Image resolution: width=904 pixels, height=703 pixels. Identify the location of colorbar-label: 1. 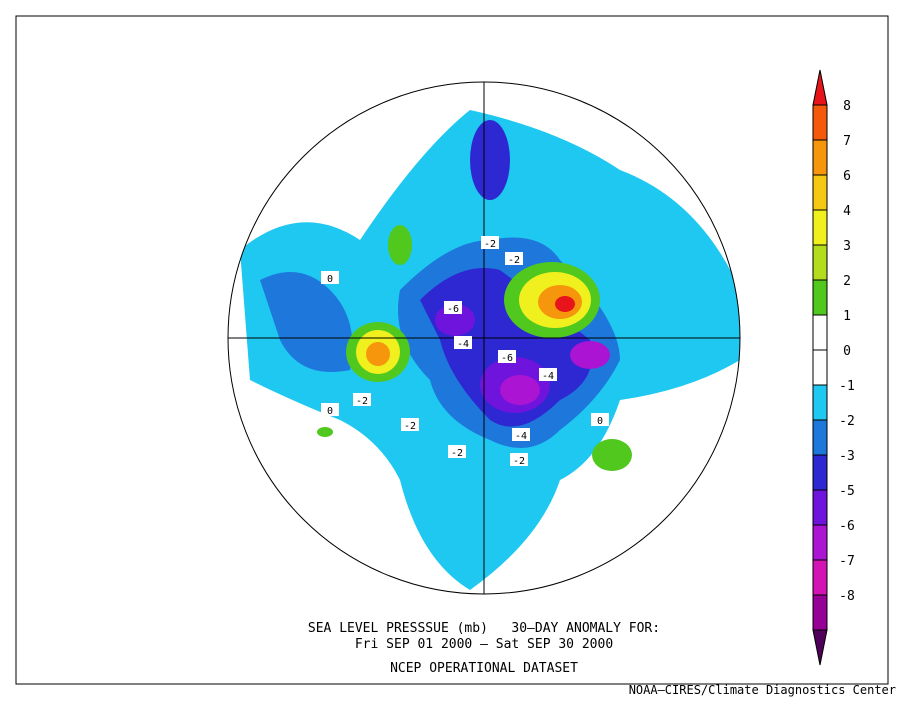
(847, 316).